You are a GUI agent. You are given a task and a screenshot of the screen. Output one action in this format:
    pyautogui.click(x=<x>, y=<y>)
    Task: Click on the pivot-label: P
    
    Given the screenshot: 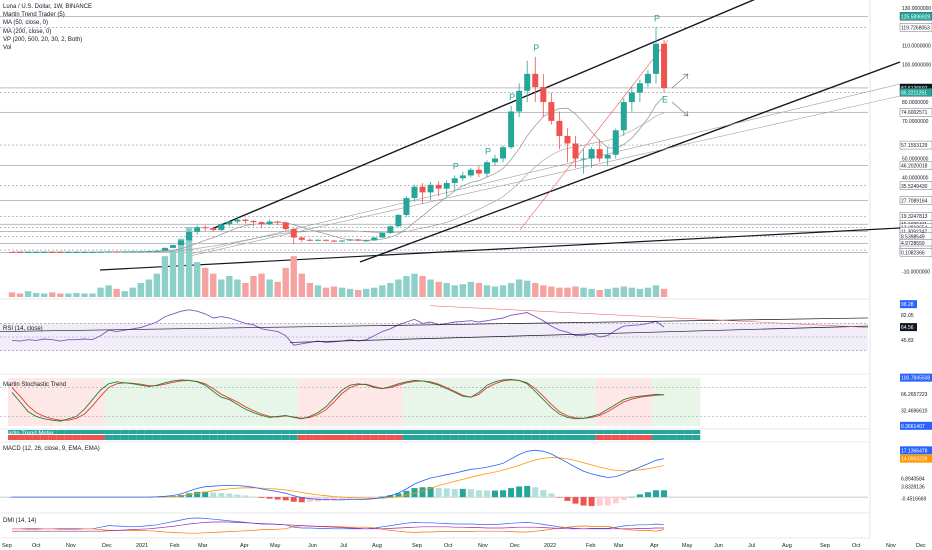 What is the action you would take?
    pyautogui.click(x=456, y=166)
    